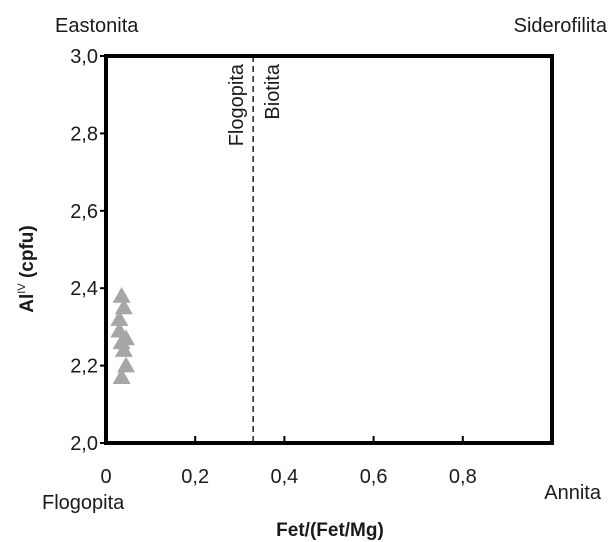  Describe the element at coordinates (561, 26) in the screenshot. I see `corner-label-top-right: Siderofilita` at that location.